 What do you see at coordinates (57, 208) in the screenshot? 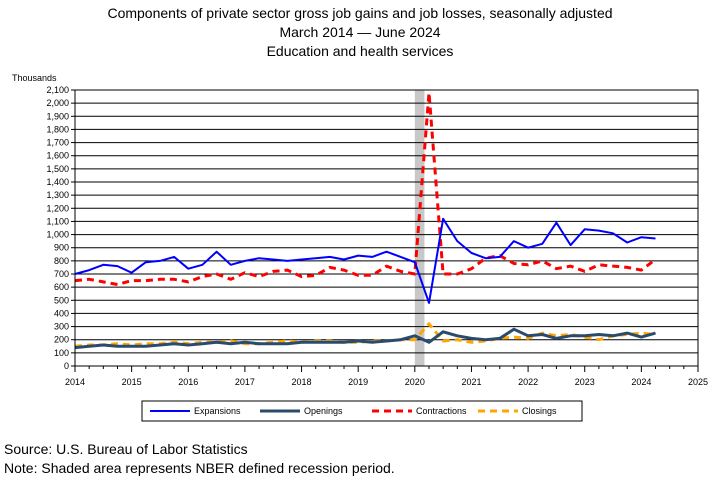
I see `y-tick-label: 1,200` at bounding box center [57, 208].